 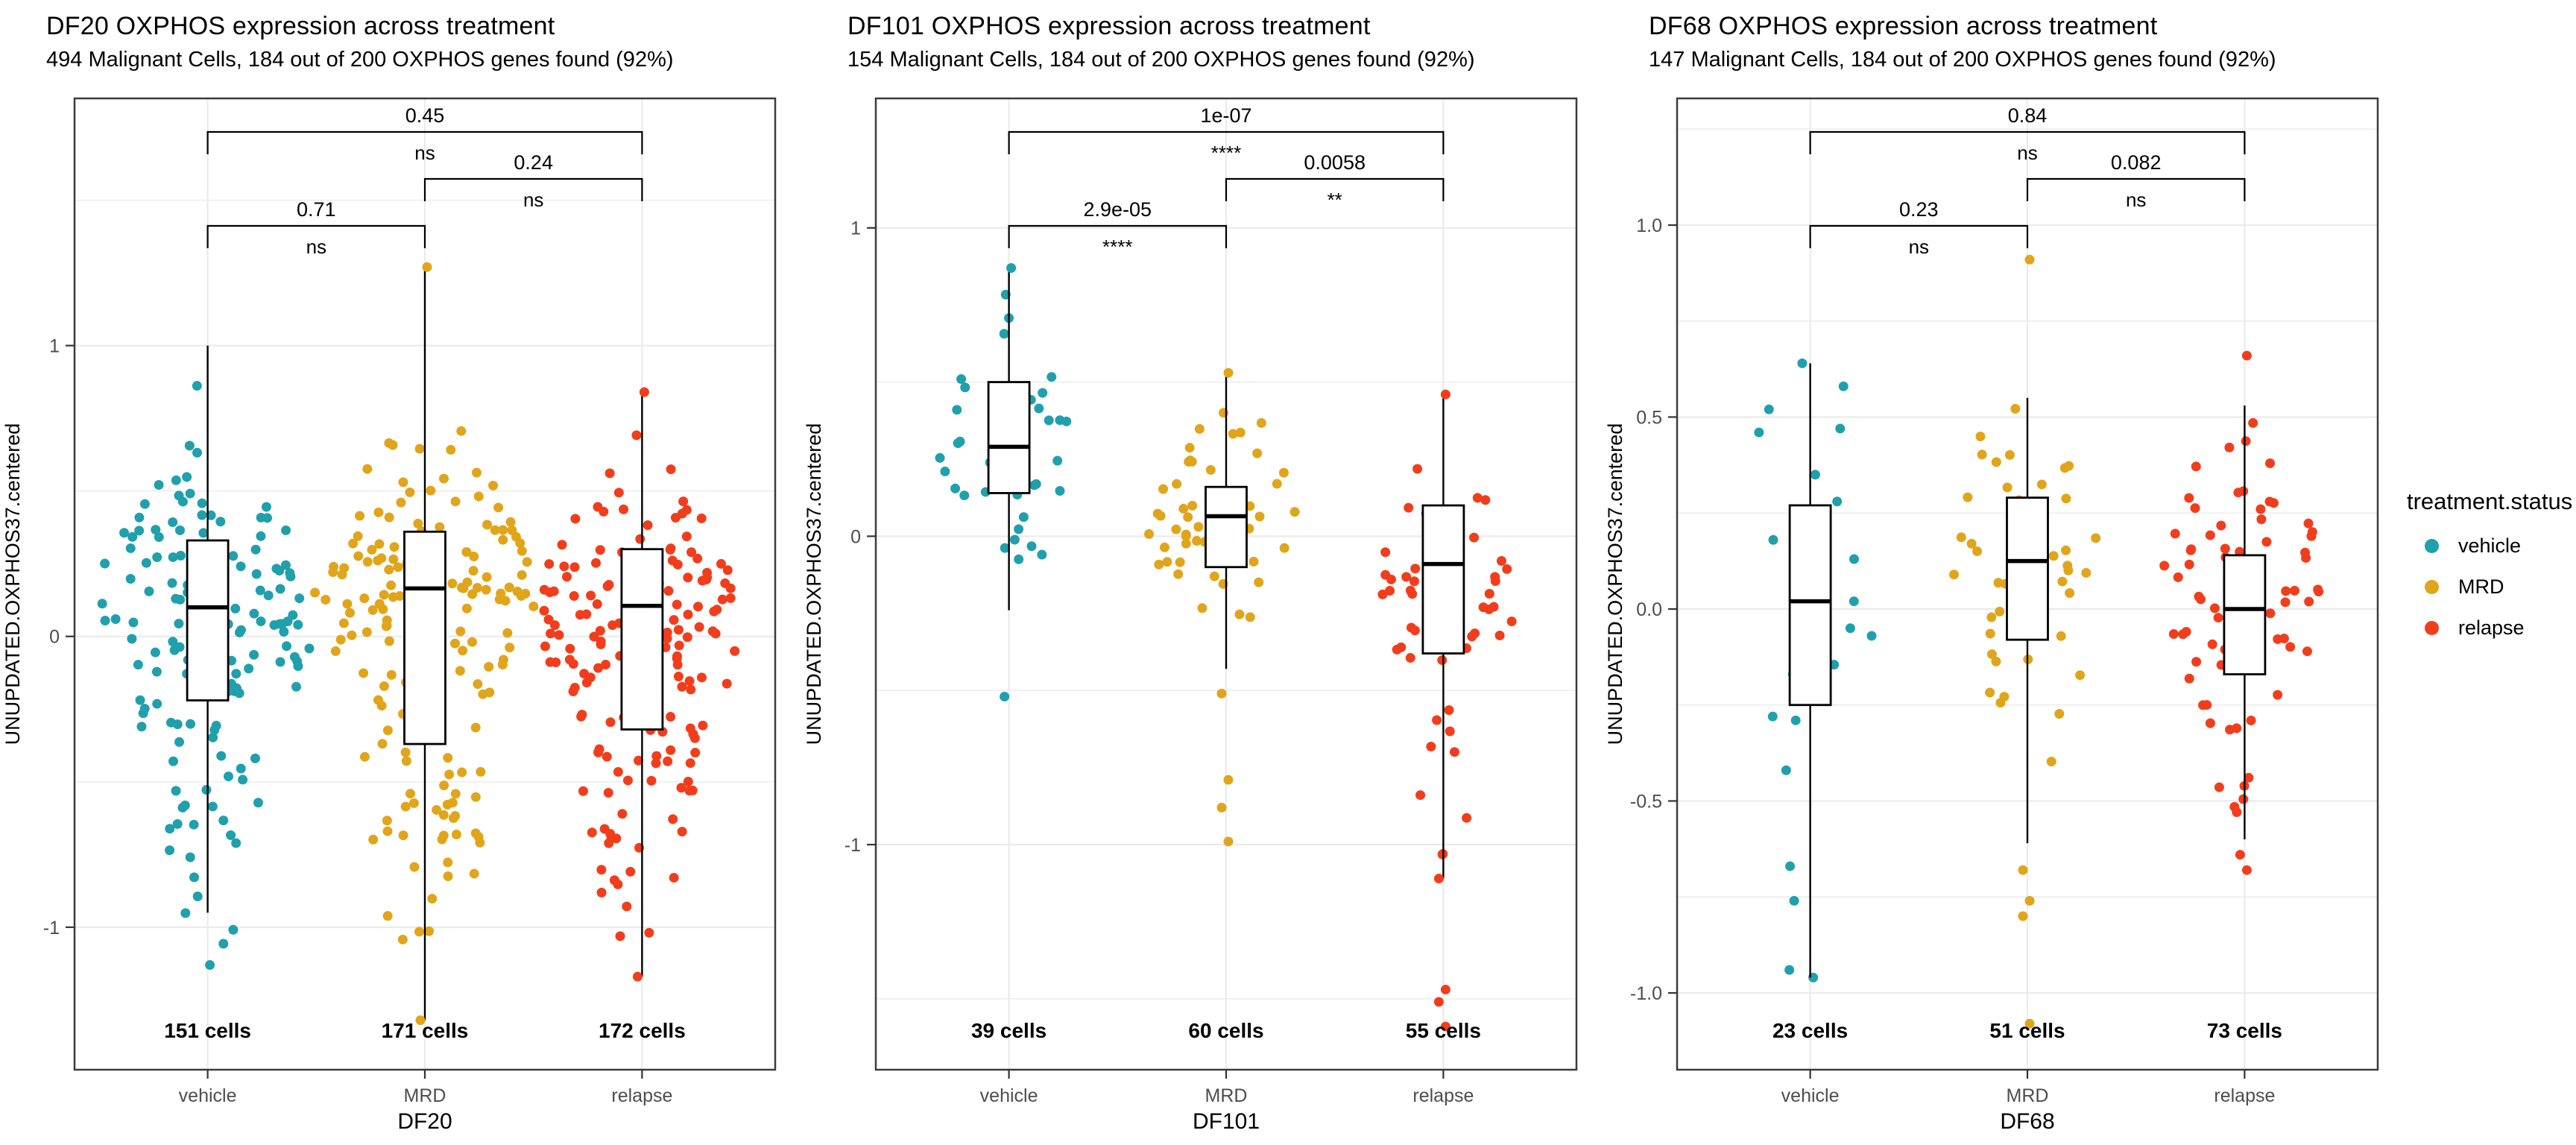 I want to click on cell-count-label: 151 cells, so click(x=207, y=1030).